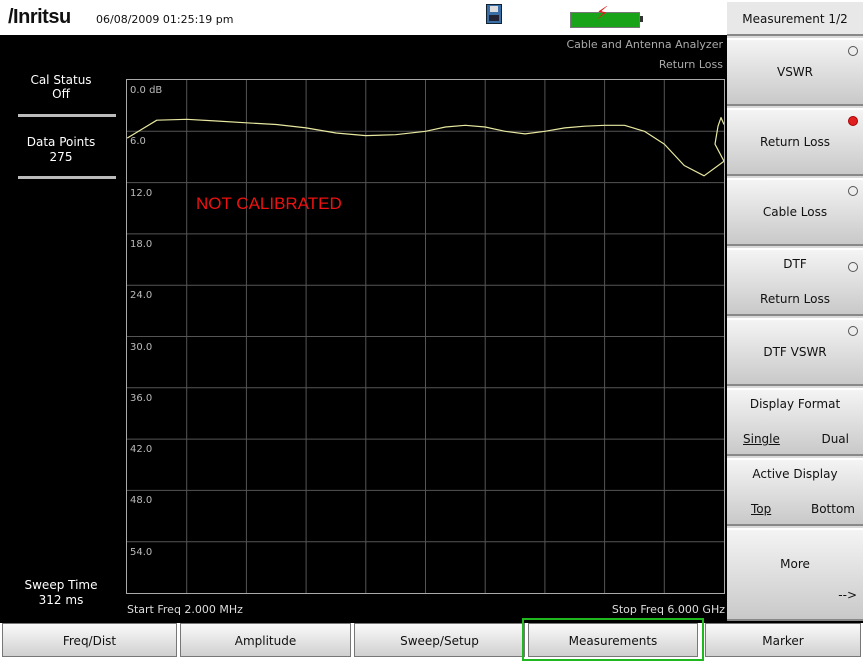 This screenshot has height=661, width=863. I want to click on charging-bolt-icon: ⚡, so click(602, 13).